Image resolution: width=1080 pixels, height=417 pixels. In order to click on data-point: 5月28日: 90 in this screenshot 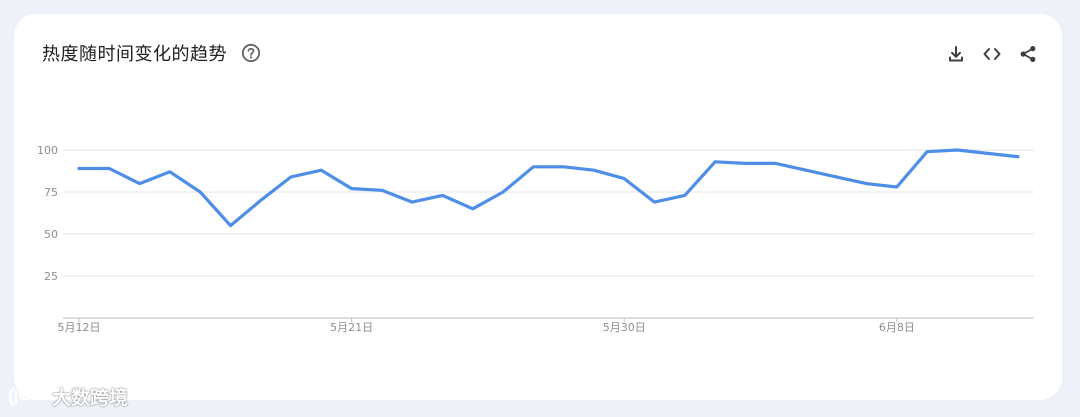, I will do `click(564, 167)`.